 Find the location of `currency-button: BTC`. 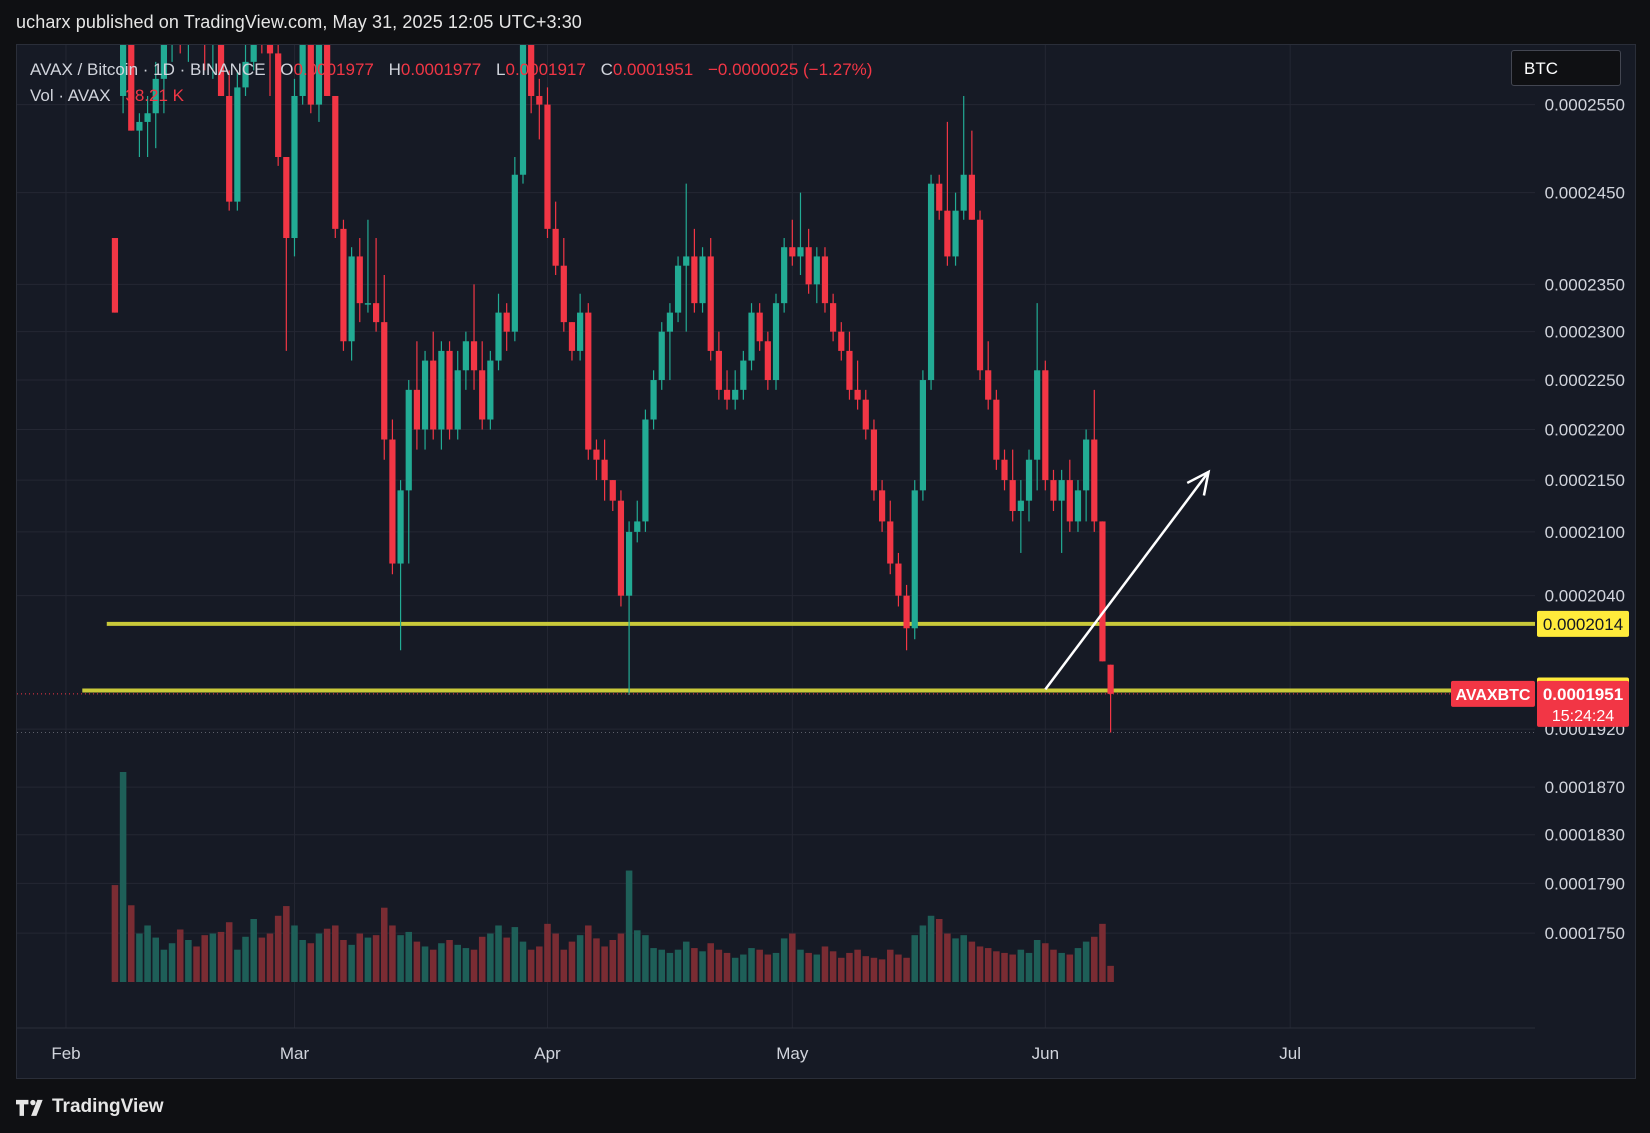

currency-button: BTC is located at coordinates (1566, 68).